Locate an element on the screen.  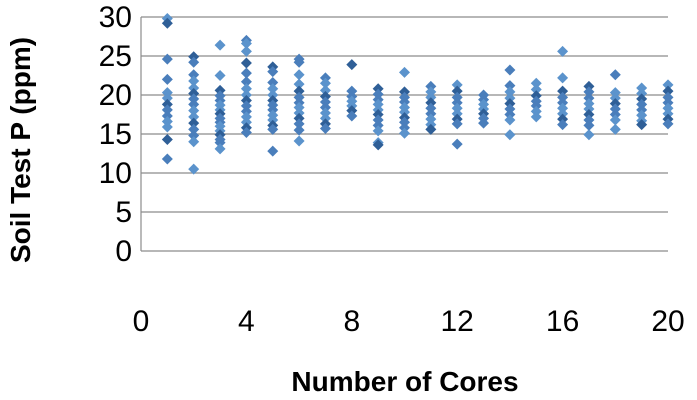
x-tick-label-0: 0 is located at coordinates (141, 321).